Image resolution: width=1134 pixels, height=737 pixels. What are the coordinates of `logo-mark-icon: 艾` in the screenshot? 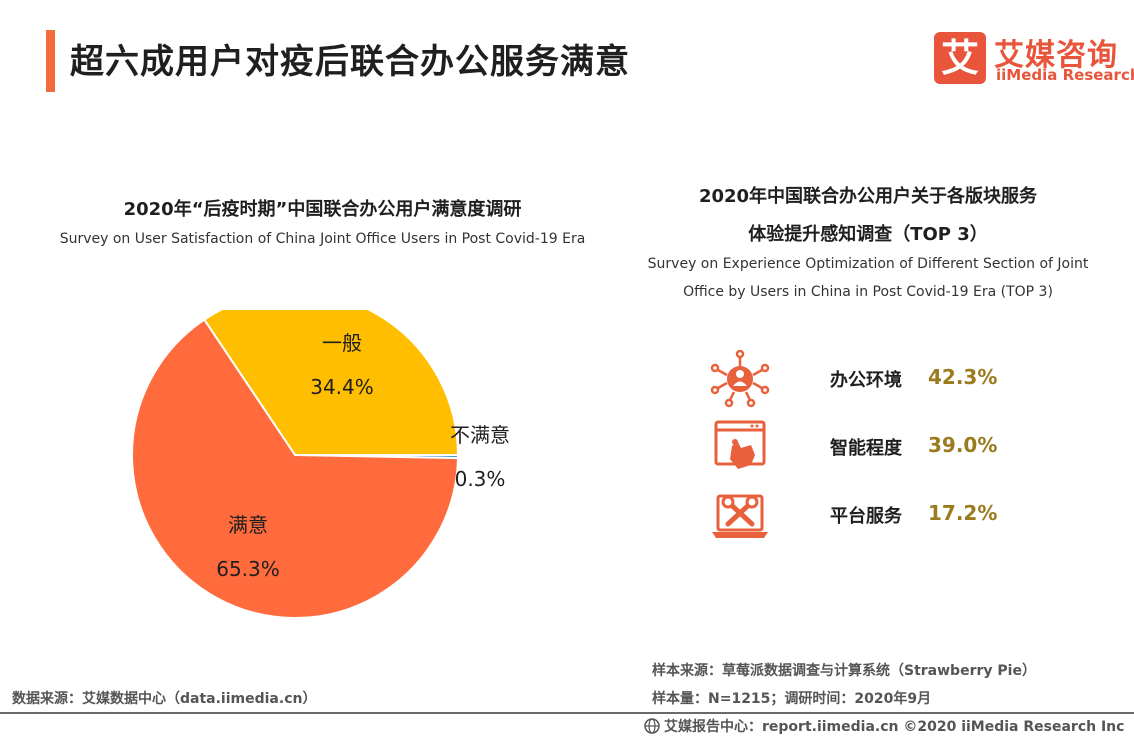 It's located at (960, 58).